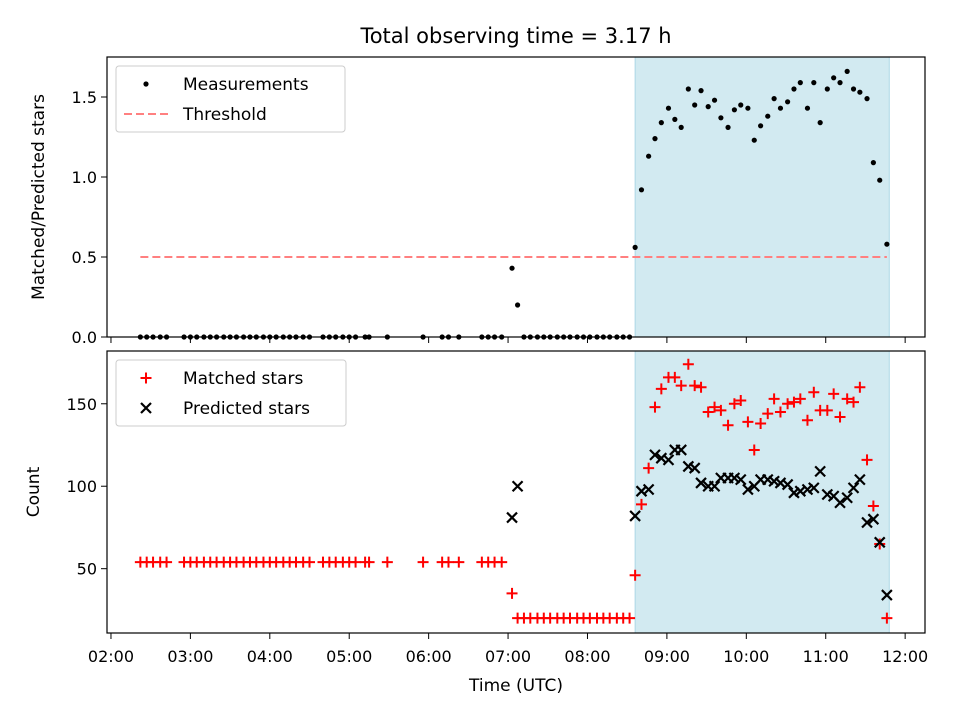  What do you see at coordinates (699, 522) in the screenshot?
I see `series-predicted-stars` at bounding box center [699, 522].